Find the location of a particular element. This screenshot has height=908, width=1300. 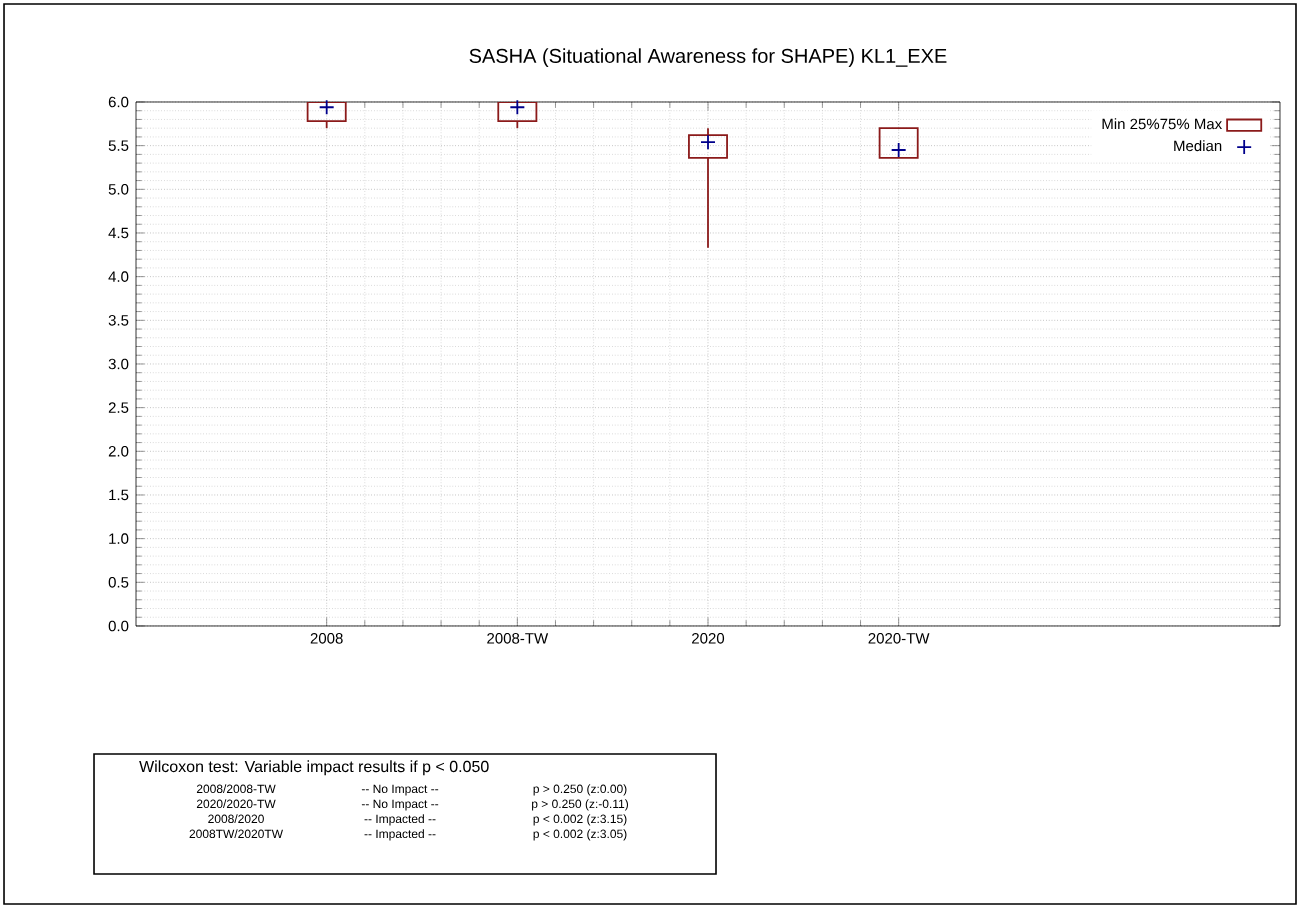

text: Wilcoxon test: Variable impact results if p < 0.050 is located at coordinates (314, 768).